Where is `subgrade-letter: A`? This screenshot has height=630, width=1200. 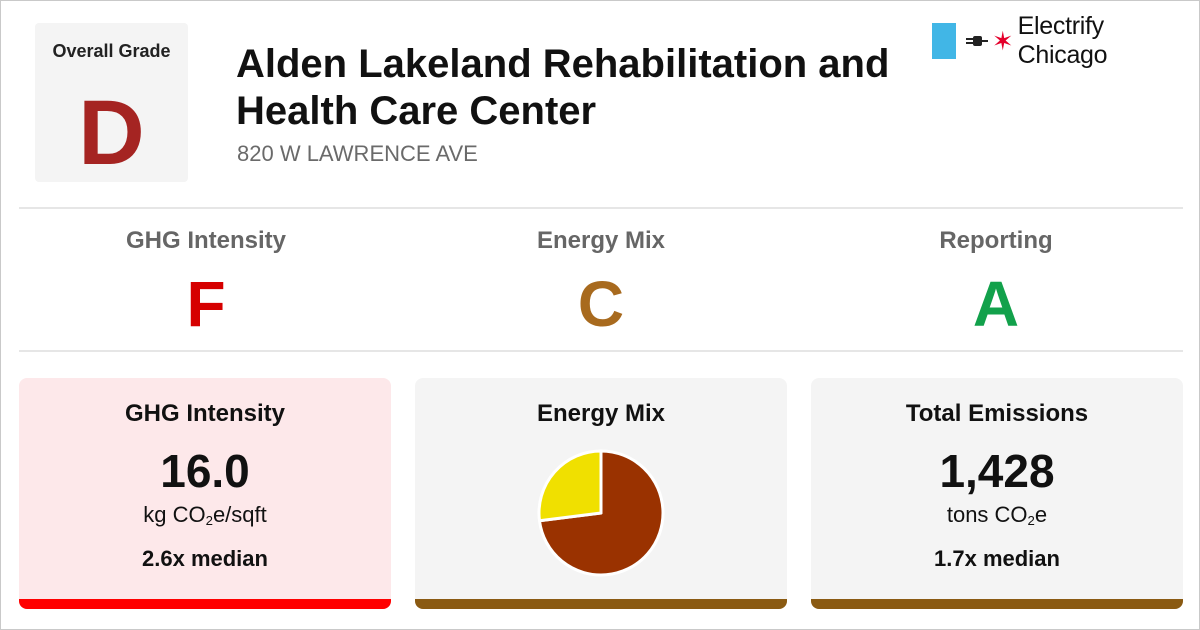
subgrade-letter: A is located at coordinates (996, 304).